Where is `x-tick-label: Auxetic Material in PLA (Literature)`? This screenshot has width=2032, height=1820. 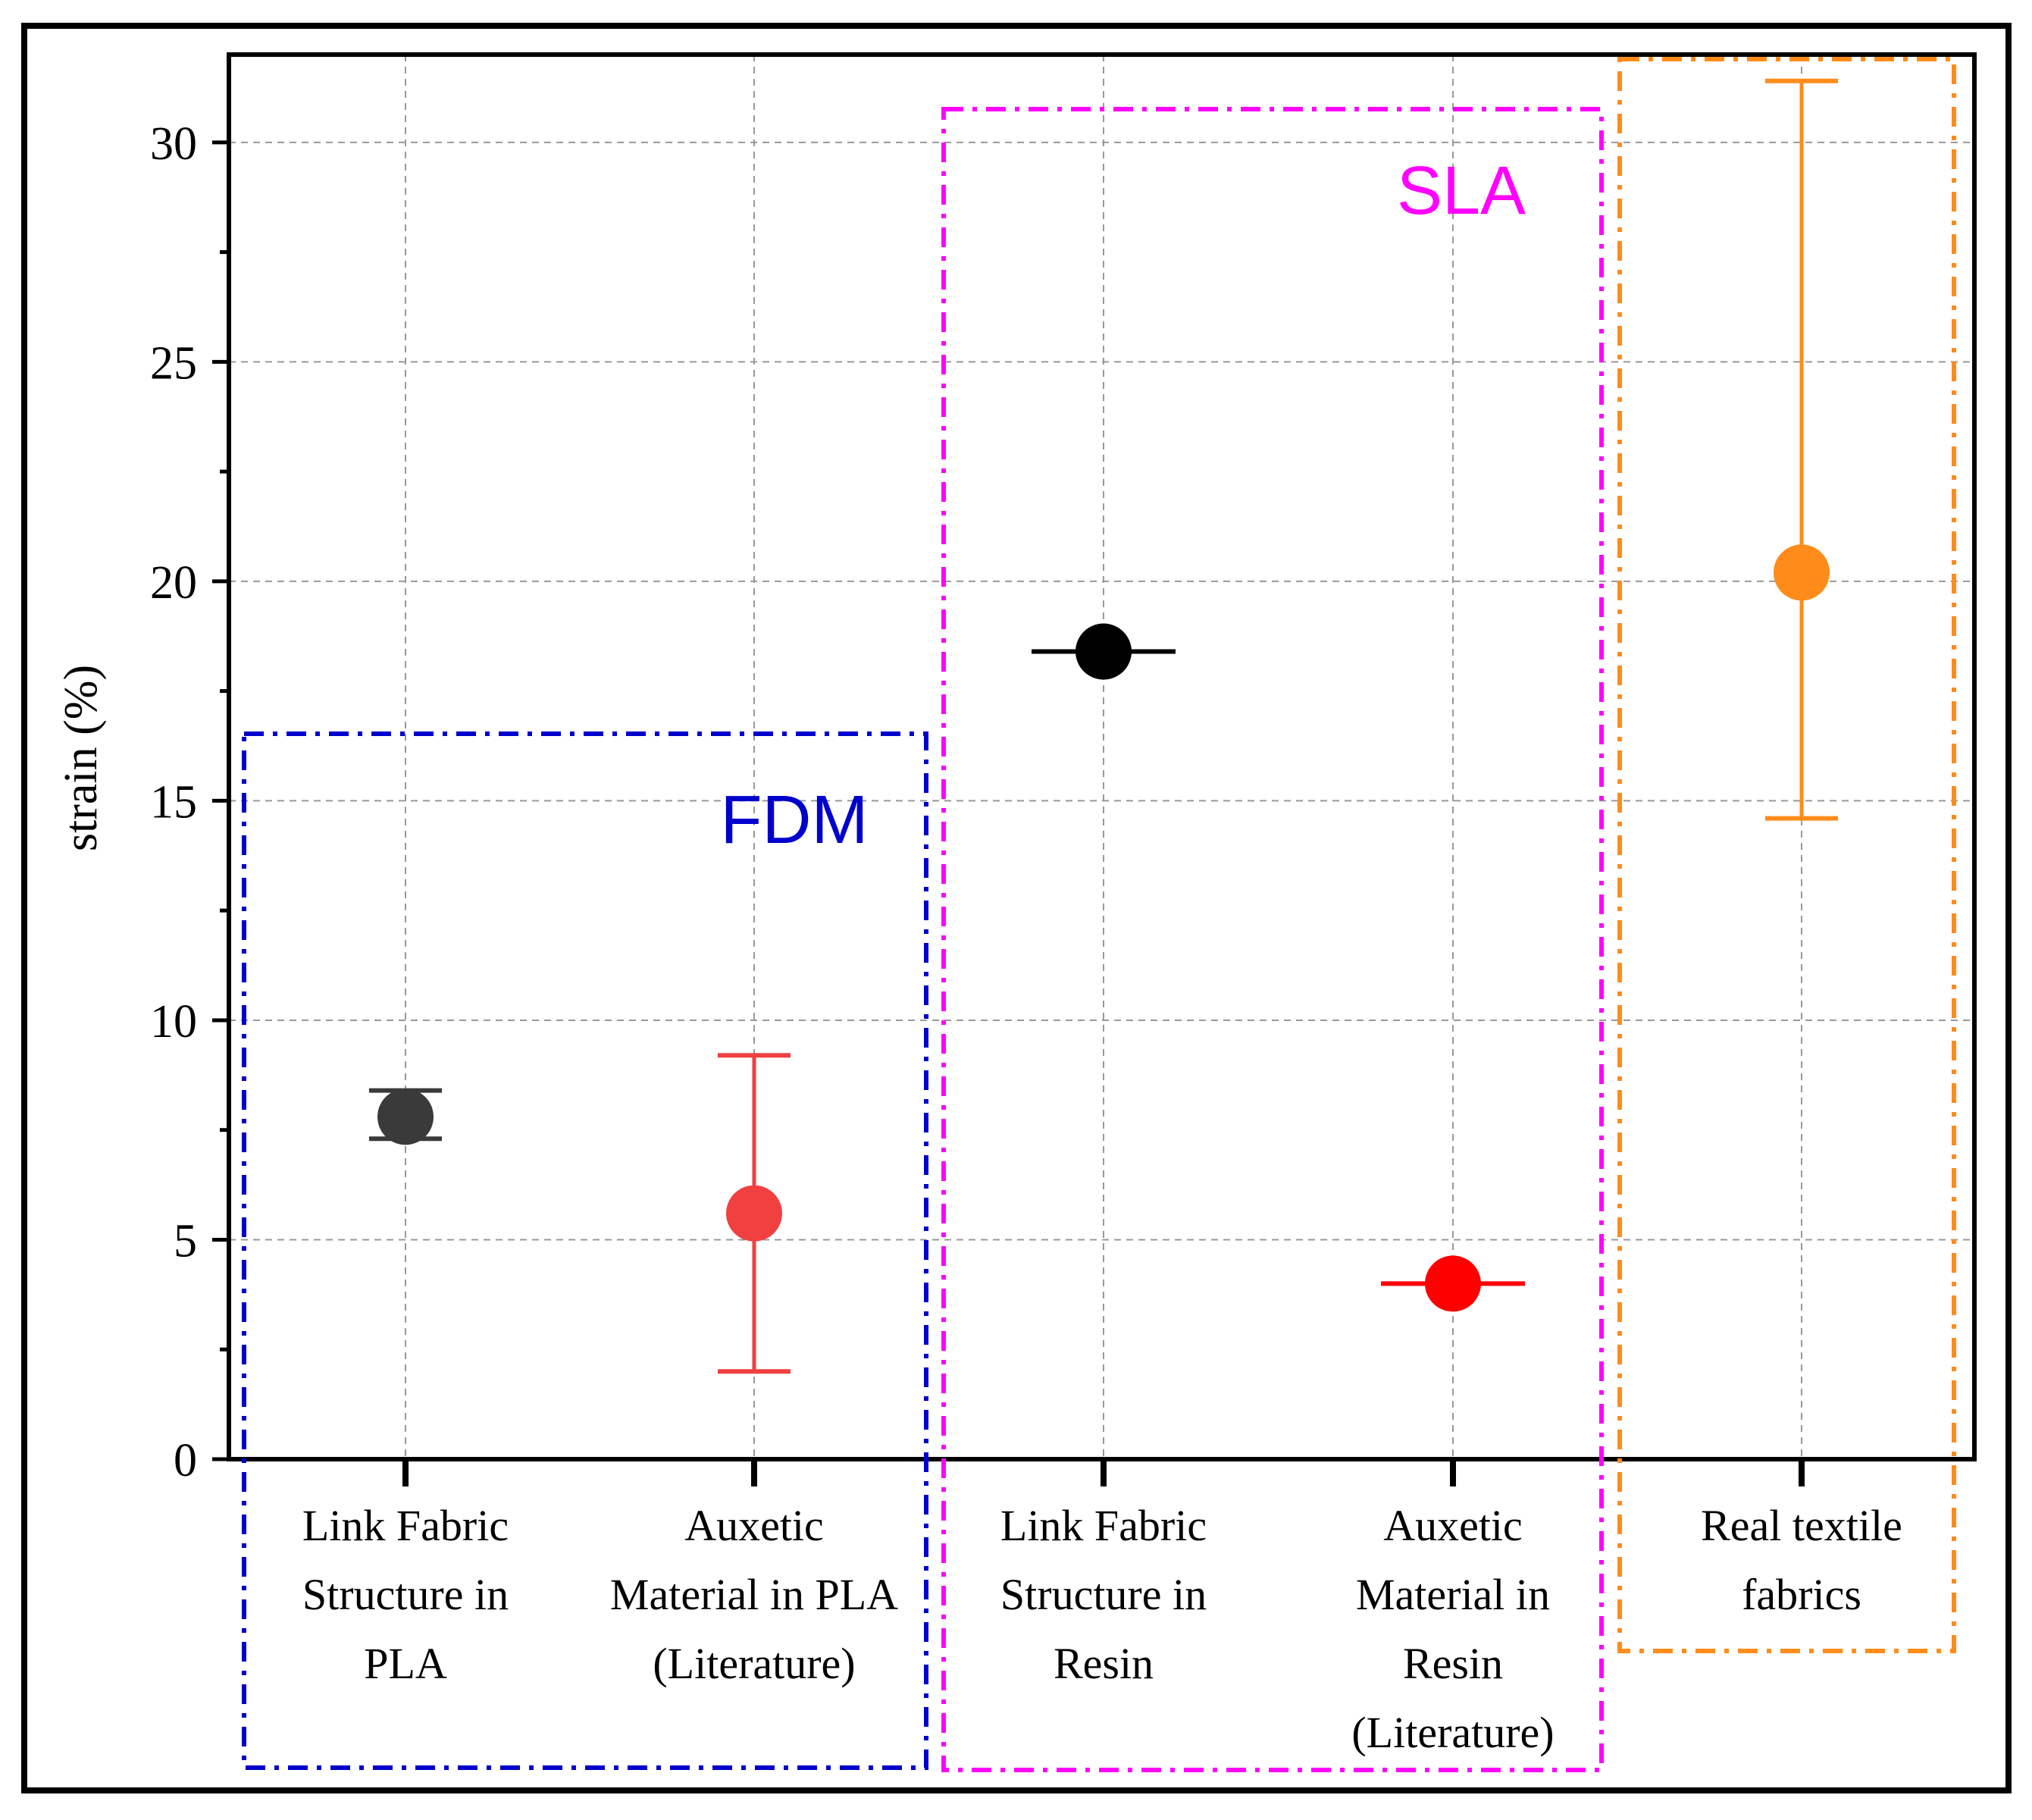
x-tick-label: Auxetic Material in PLA (Literature) is located at coordinates (754, 1594).